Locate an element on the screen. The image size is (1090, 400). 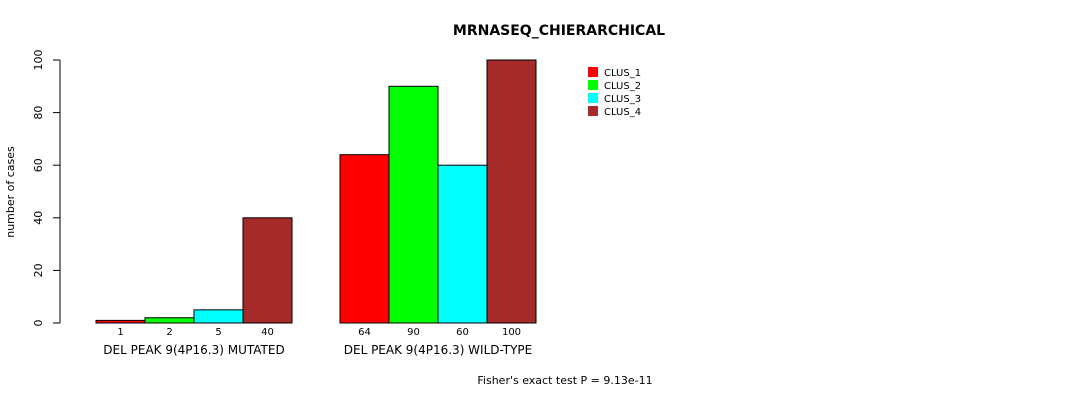
bar-count-label: 64 is located at coordinates (364, 332).